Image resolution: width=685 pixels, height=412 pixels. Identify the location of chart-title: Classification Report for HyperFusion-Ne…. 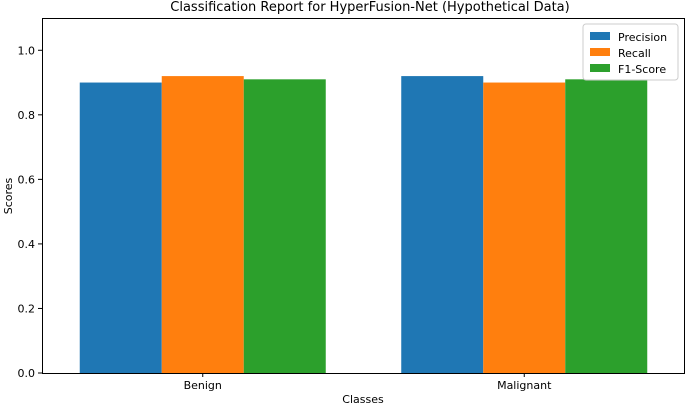
(369, 7).